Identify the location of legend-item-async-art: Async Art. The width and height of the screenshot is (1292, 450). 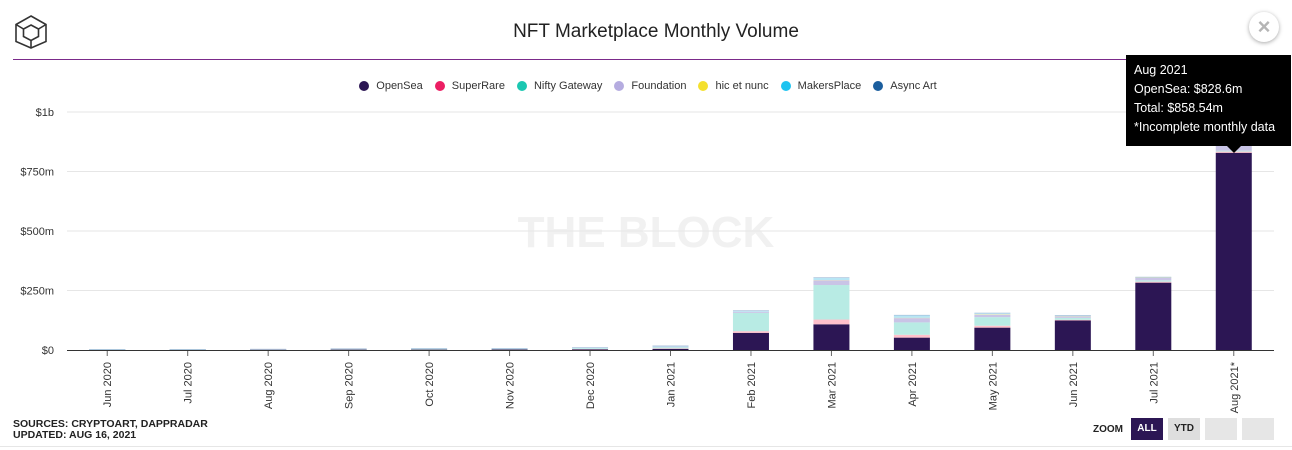
(905, 86).